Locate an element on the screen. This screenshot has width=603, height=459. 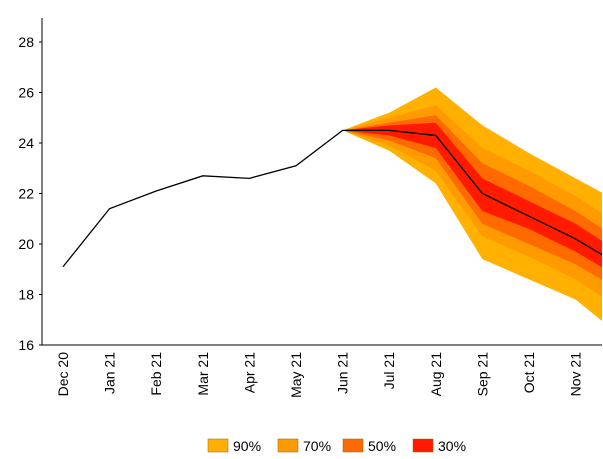
legend-item: 90% is located at coordinates (234, 446).